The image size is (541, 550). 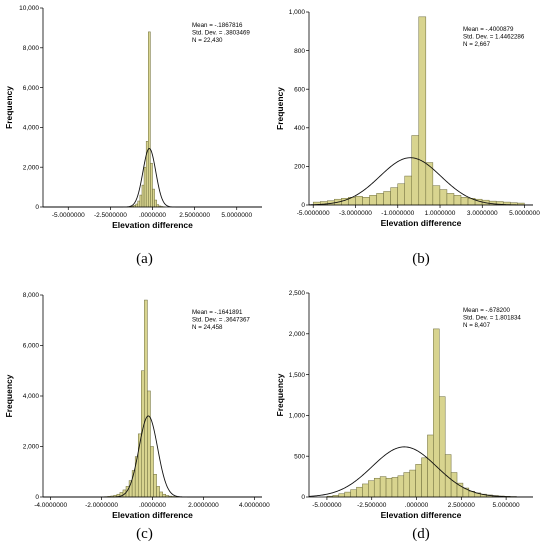 I want to click on stat-line-c-2: Std. Dev. = .3647367, so click(x=221, y=320).